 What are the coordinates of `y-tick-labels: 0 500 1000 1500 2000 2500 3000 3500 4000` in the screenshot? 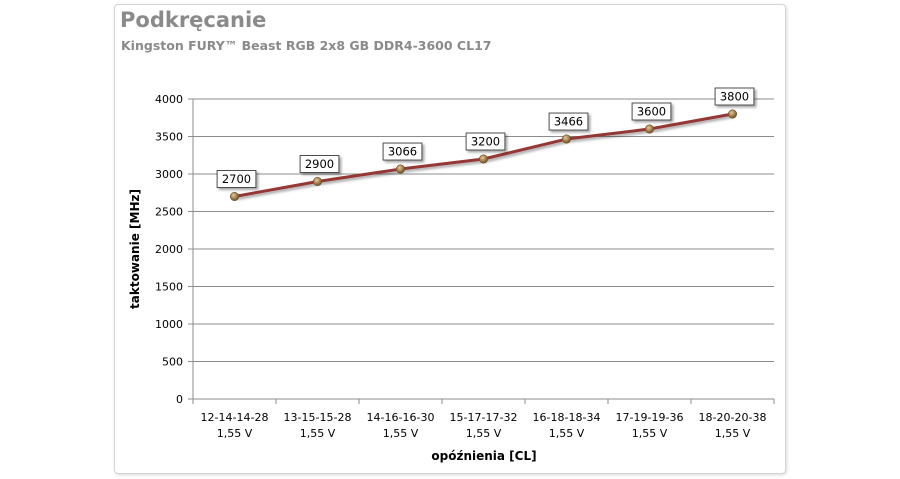 It's located at (169, 249).